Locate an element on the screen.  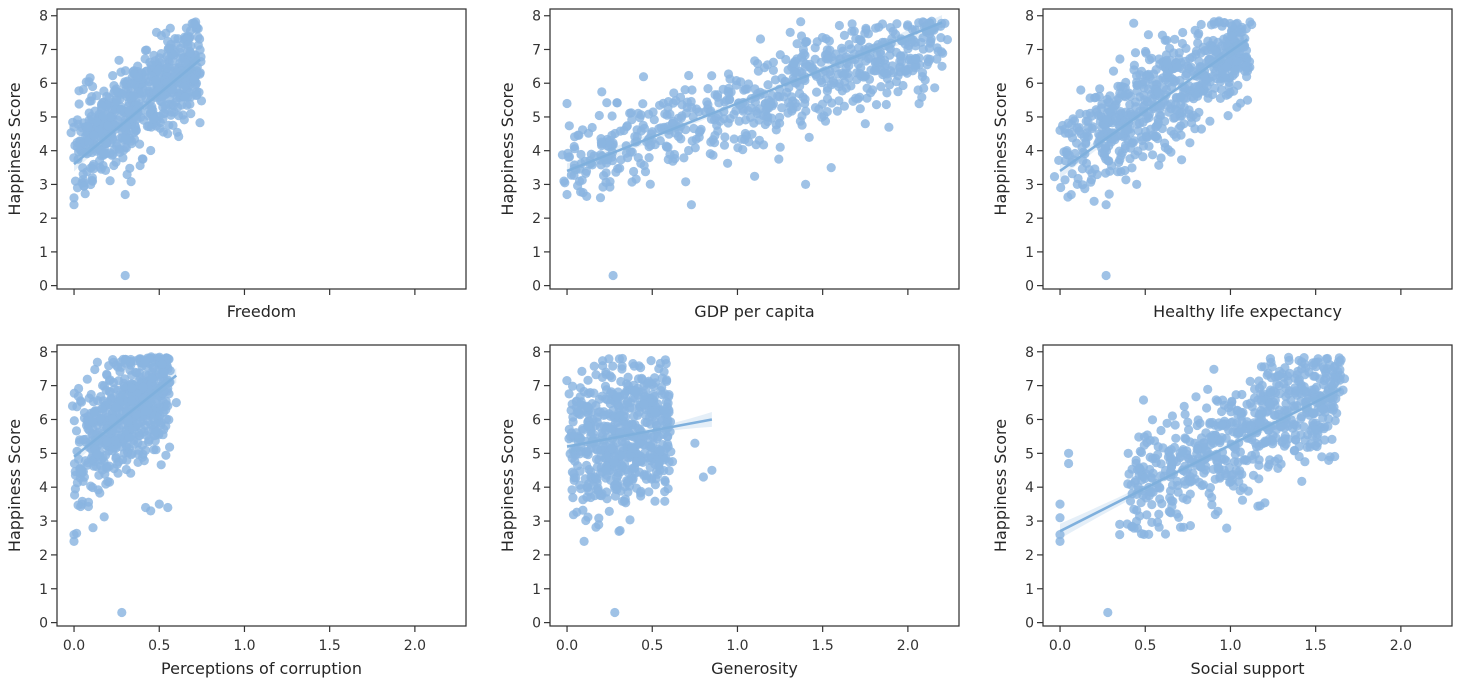
y-tick-label: 8 is located at coordinates (536, 353).